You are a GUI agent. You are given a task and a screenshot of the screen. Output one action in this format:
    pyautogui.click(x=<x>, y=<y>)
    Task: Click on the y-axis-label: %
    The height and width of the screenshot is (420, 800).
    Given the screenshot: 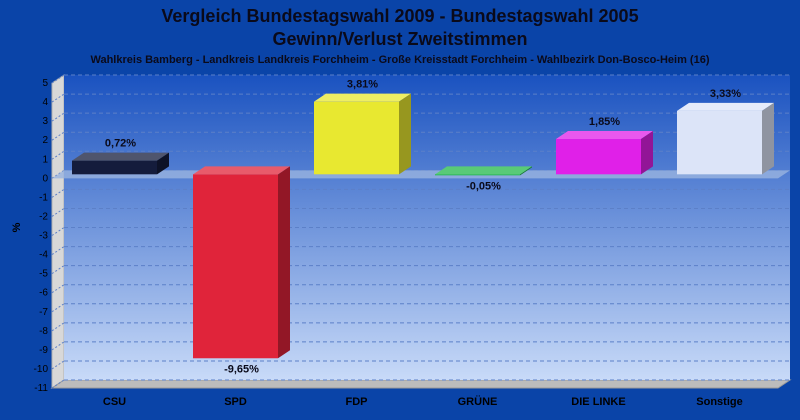 What is the action you would take?
    pyautogui.click(x=17, y=227)
    